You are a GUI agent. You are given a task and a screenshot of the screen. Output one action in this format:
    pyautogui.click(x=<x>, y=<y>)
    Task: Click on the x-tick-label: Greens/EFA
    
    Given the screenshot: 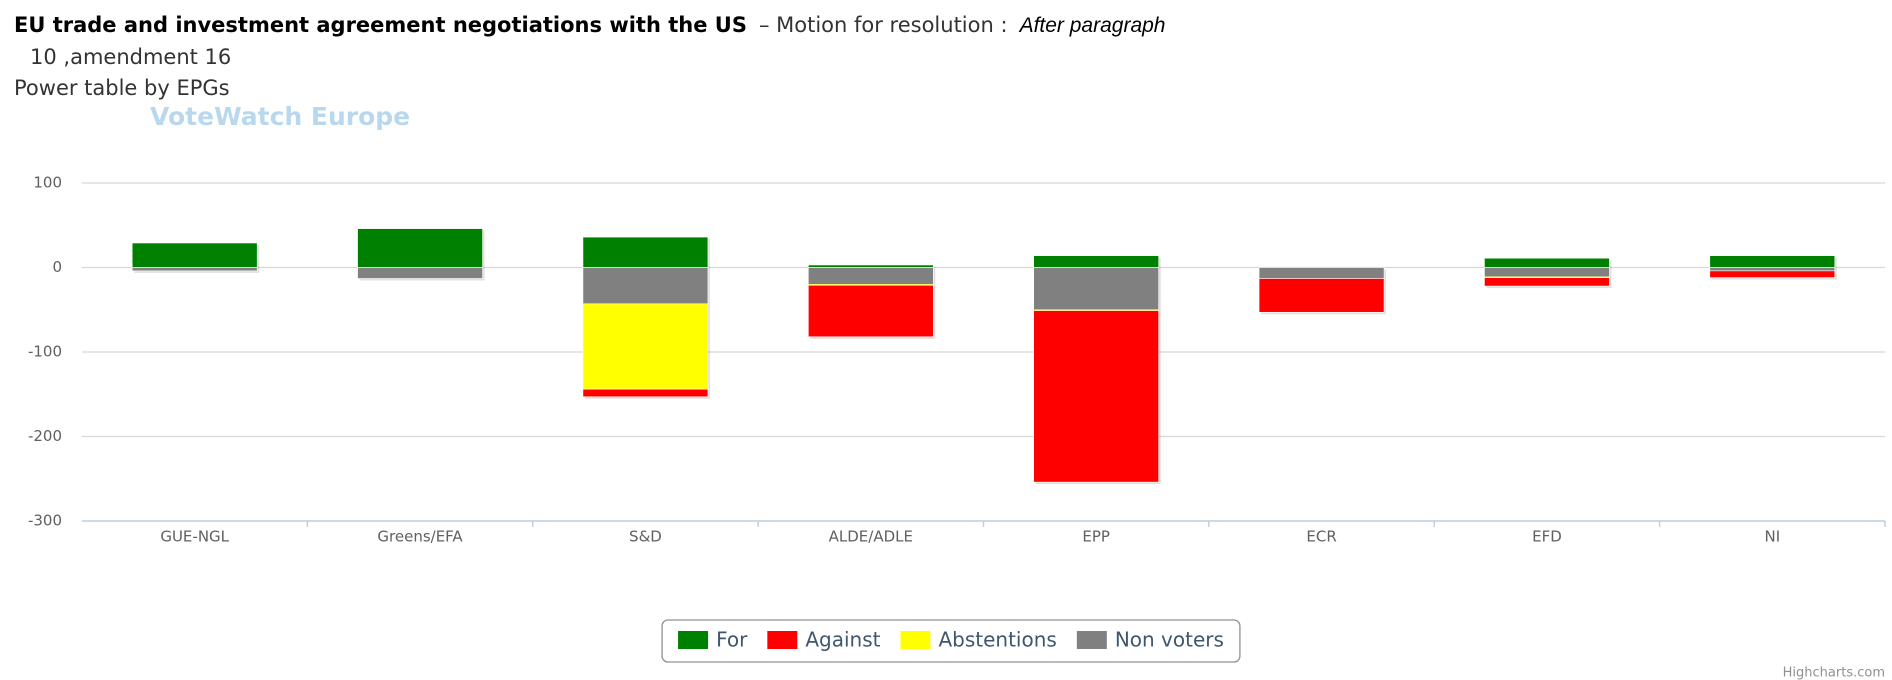 What is the action you would take?
    pyautogui.click(x=420, y=537)
    